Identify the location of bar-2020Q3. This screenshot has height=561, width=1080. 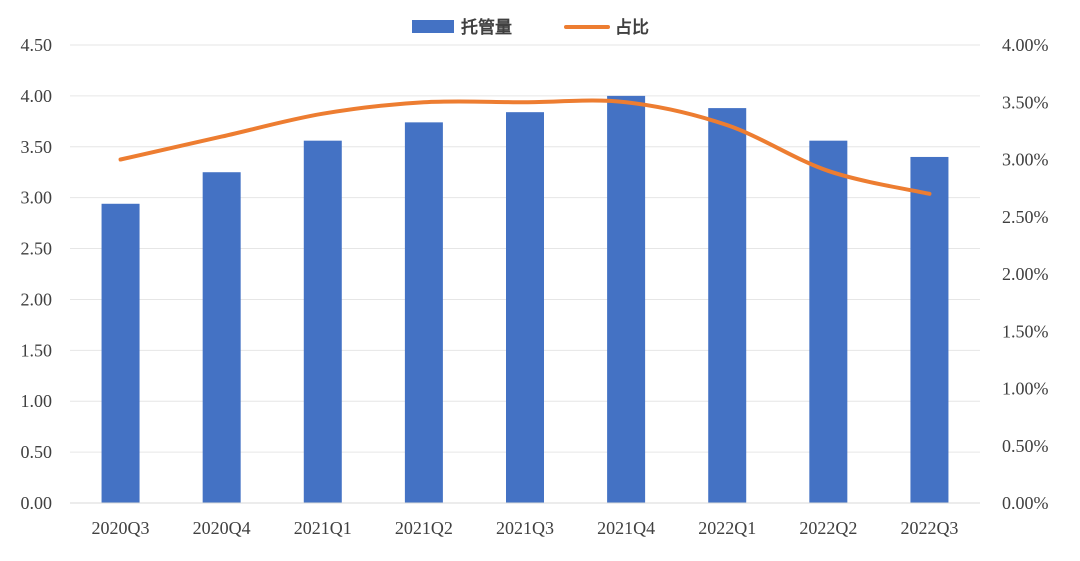
(120, 353).